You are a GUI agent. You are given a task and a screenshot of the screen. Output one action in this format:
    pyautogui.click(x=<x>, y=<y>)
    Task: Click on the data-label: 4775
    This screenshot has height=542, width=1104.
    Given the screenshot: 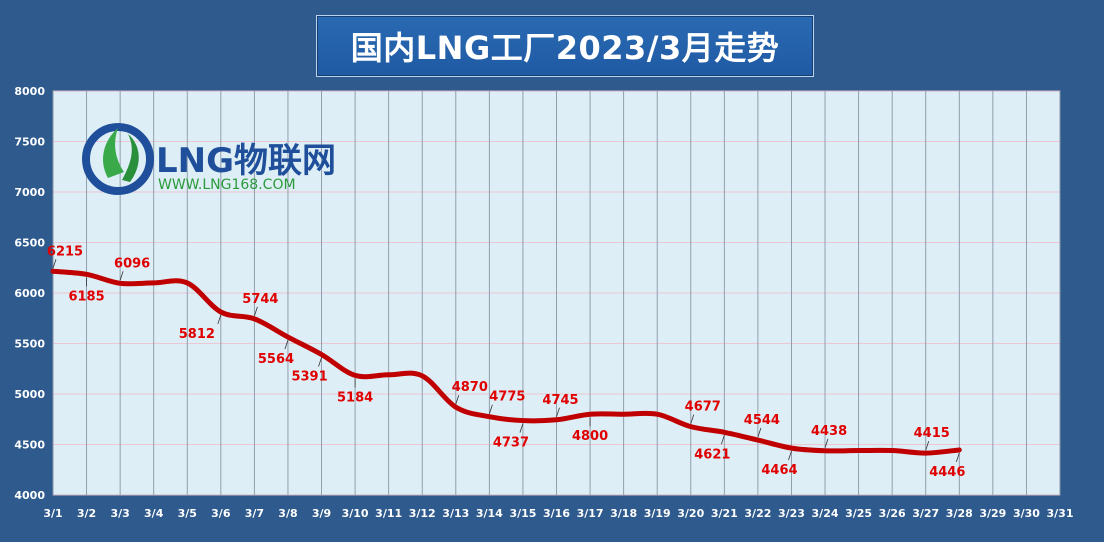 What is the action you would take?
    pyautogui.click(x=507, y=397)
    